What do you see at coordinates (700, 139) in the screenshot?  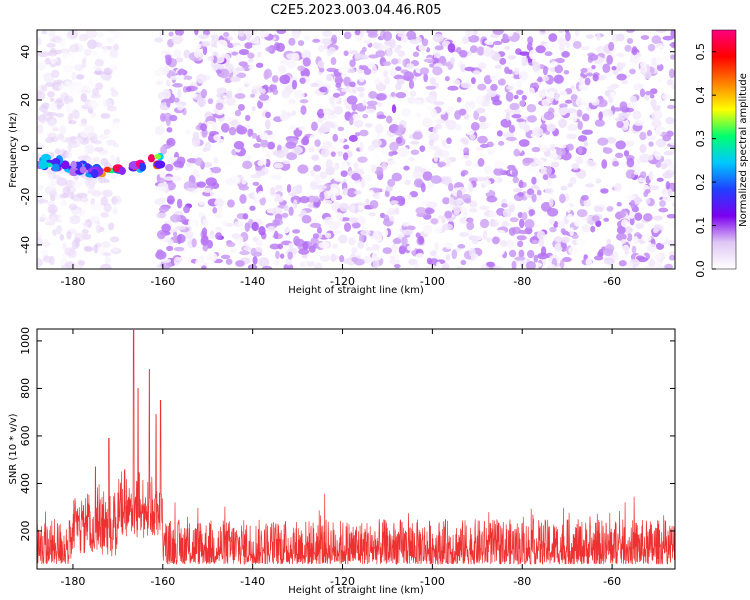 I see `colorbar-tick-label: 0.3` at bounding box center [700, 139].